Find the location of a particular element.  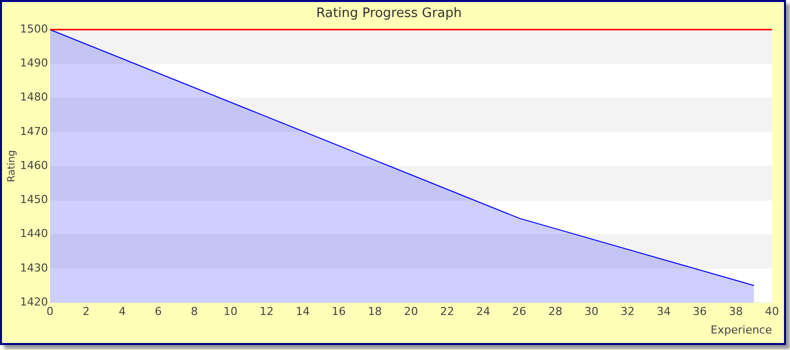

y-tick-label: 1480 is located at coordinates (34, 97).